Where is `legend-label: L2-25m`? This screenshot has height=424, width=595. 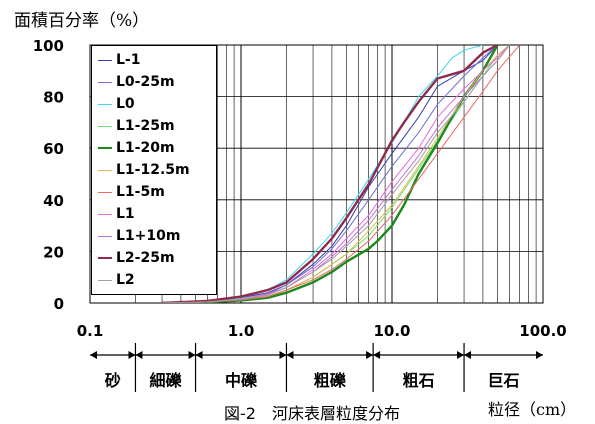 legend-label: L2-25m is located at coordinates (145, 258).